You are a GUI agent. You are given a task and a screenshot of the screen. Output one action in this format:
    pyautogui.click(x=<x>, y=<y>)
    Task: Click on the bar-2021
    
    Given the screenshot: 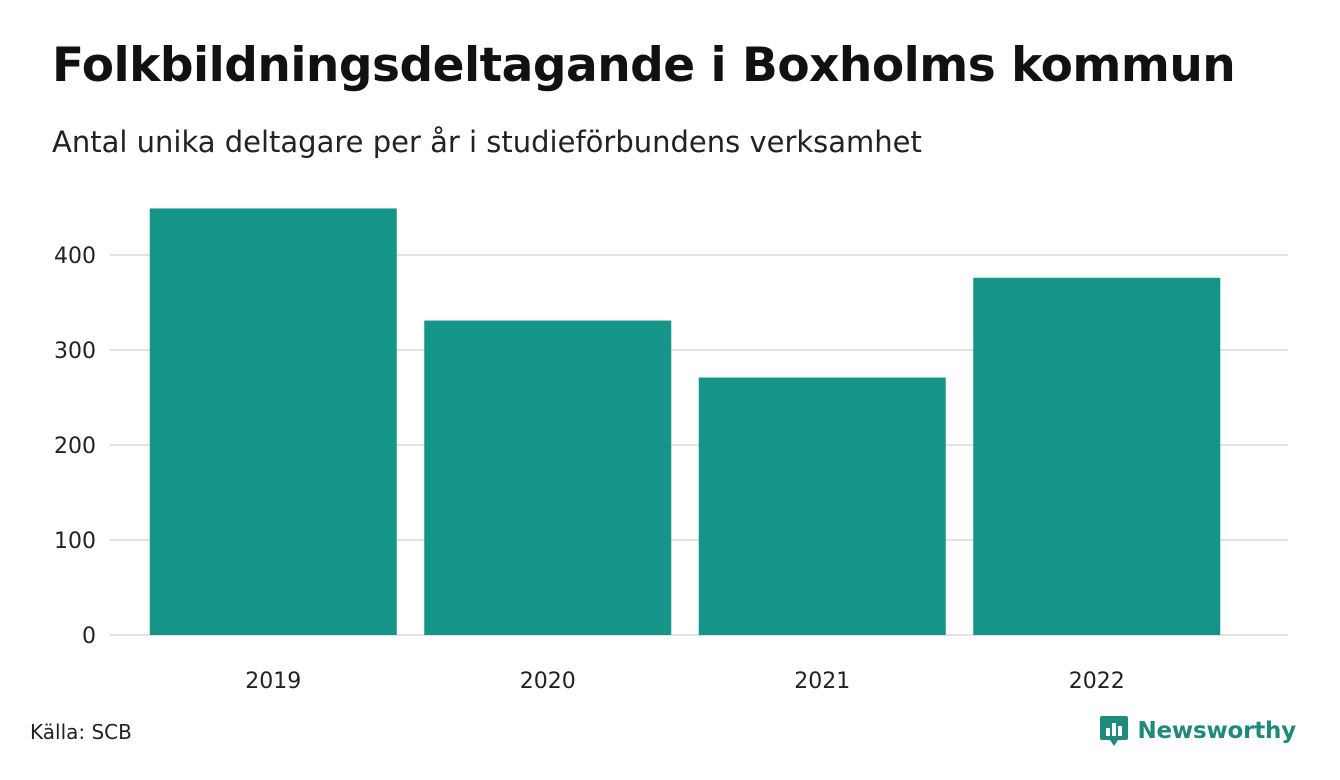 What is the action you would take?
    pyautogui.click(x=822, y=506)
    